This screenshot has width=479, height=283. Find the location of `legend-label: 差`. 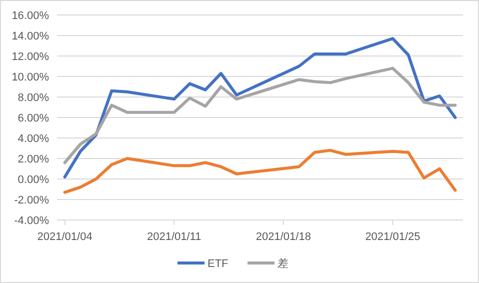

legend-label: 差 is located at coordinates (283, 264).